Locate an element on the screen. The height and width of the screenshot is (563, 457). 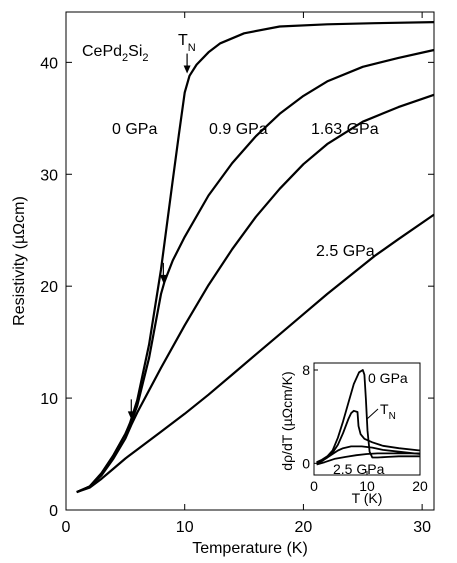
y-tick-label-20: 20 is located at coordinates (49, 287).